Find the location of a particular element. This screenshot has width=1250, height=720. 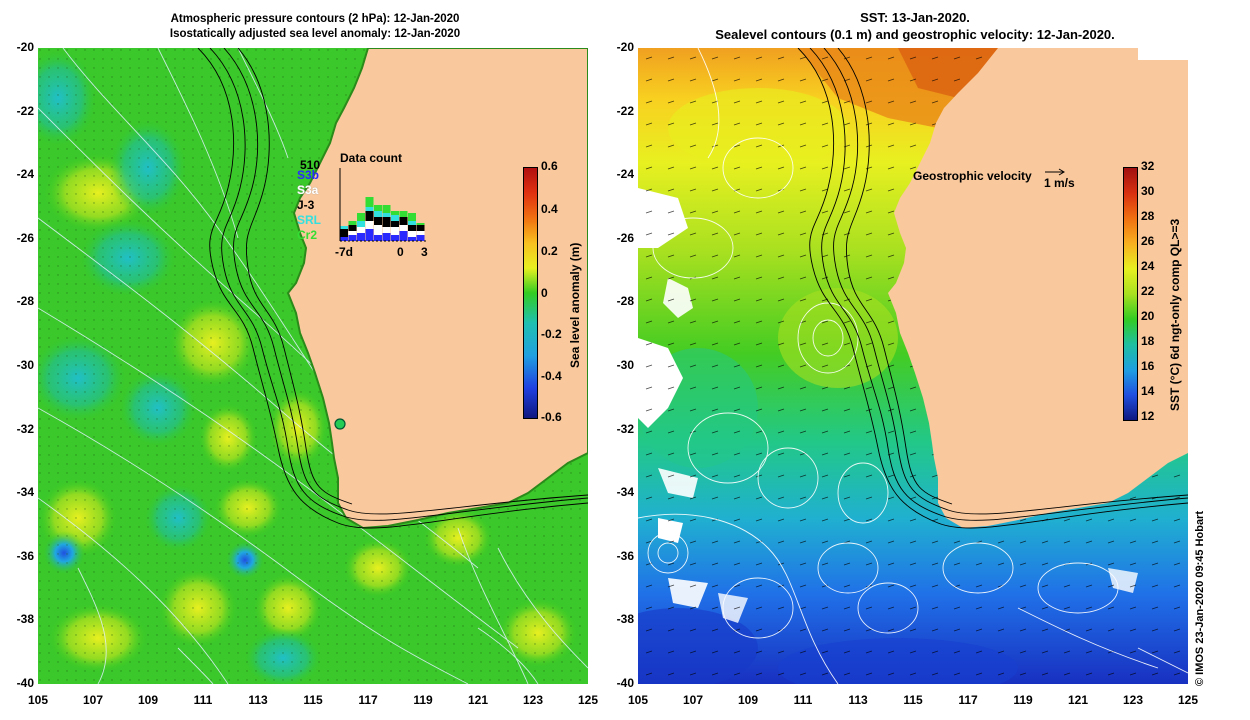

imos-credit: © IMOS 23-Jan-2020 09:45 Hobart is located at coordinates (1200, 598).